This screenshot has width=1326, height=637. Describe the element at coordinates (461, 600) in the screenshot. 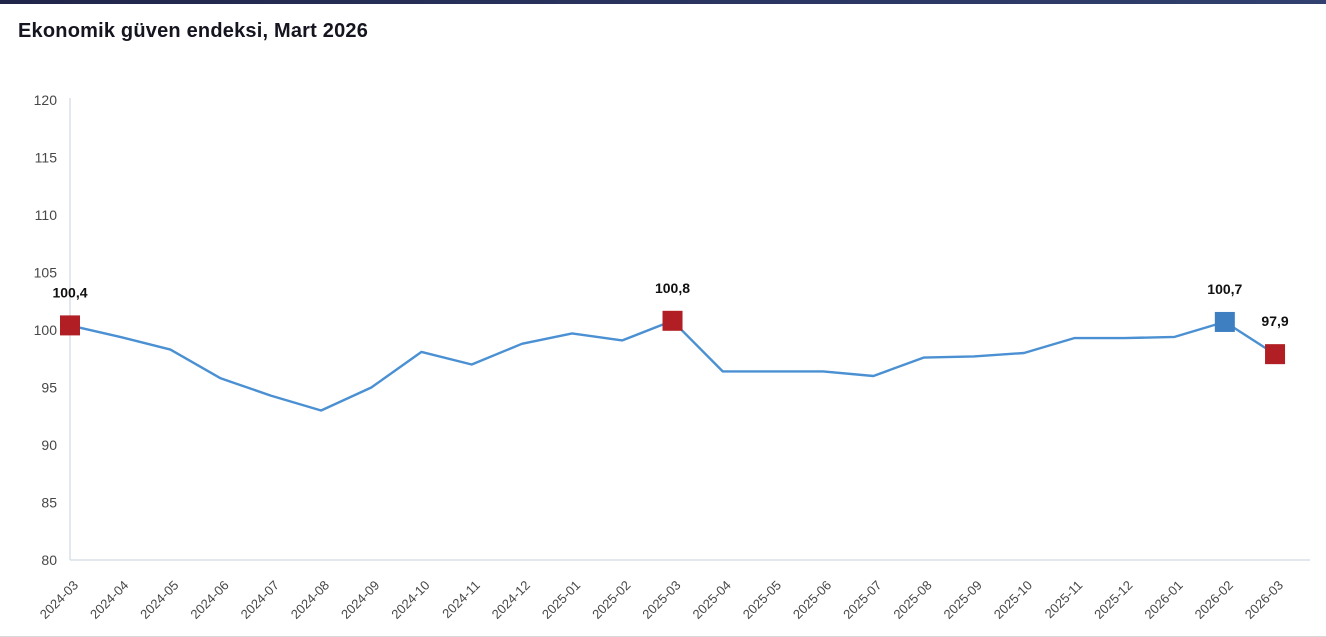

I see `x-tick-label: 2024-11` at that location.